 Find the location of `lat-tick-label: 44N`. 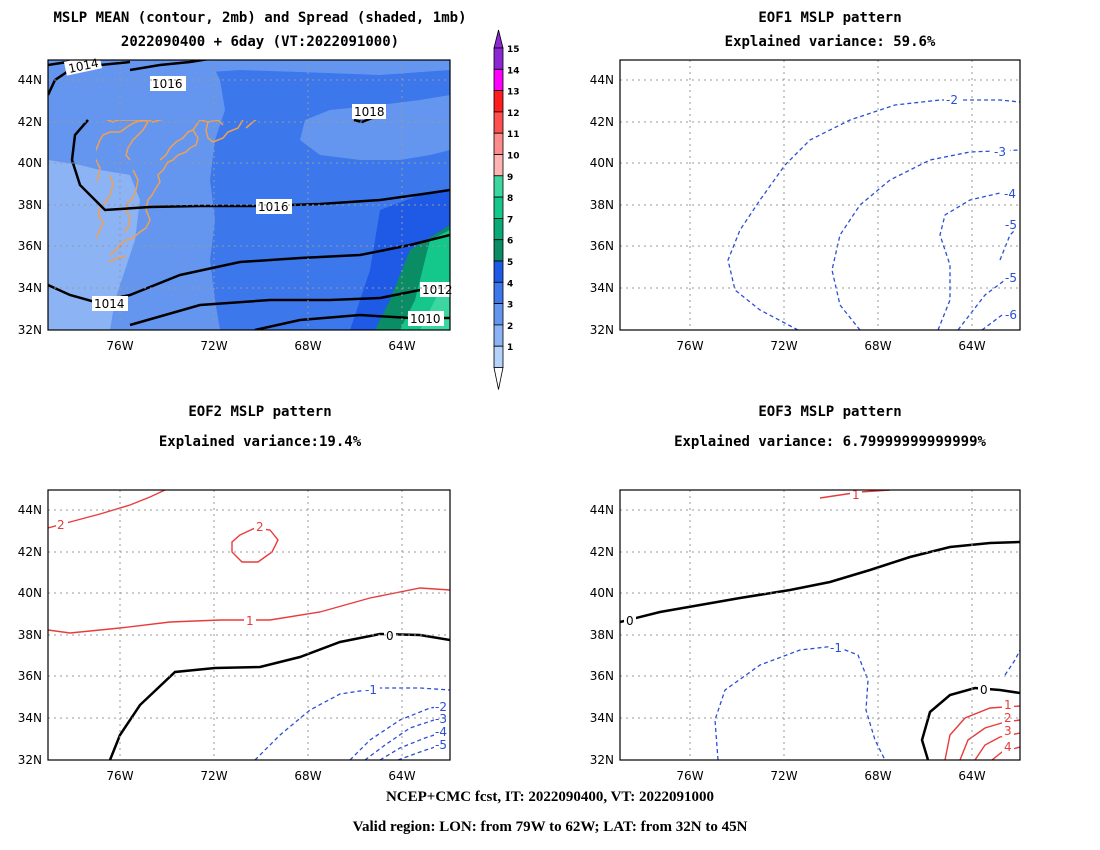

lat-tick-label: 44N is located at coordinates (602, 510).